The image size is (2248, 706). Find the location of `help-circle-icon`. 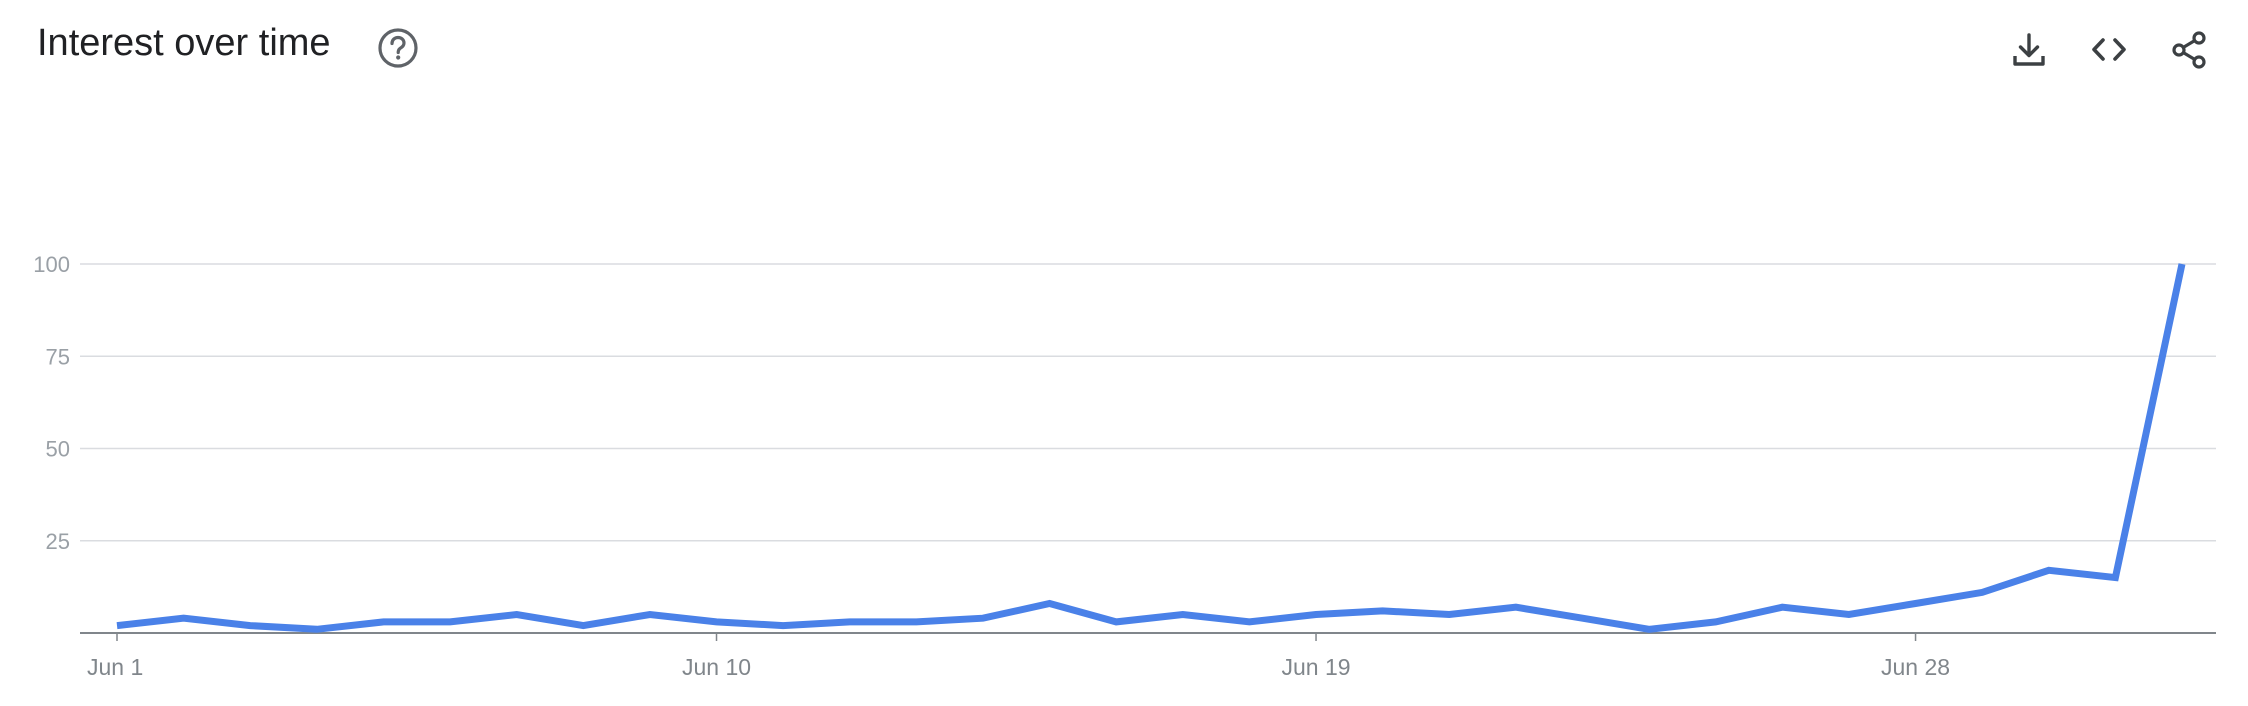

help-circle-icon is located at coordinates (398, 48).